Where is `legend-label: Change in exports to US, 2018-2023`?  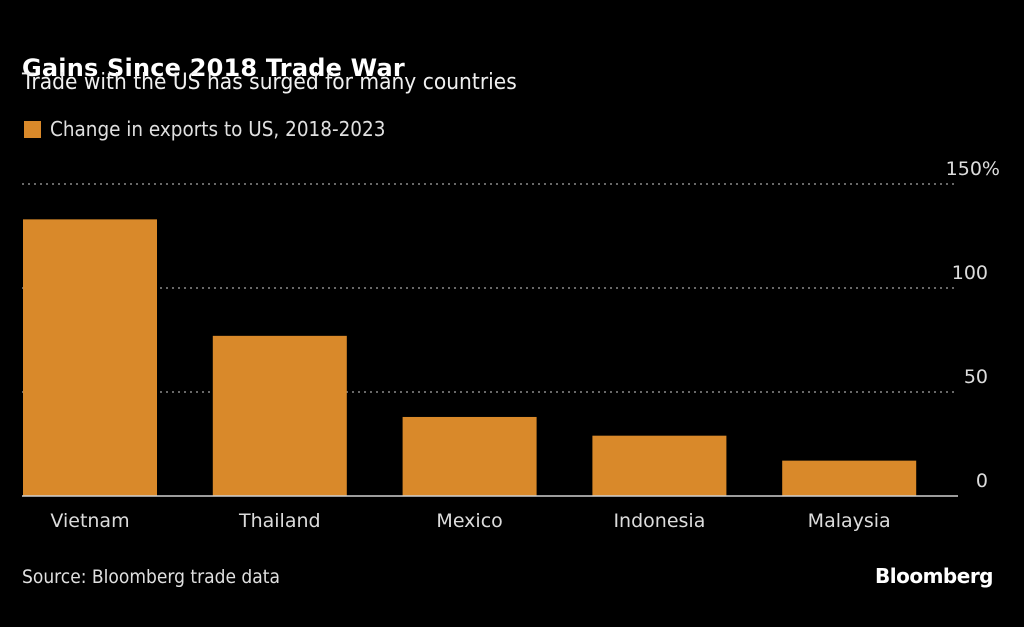
legend-label: Change in exports to US, 2018-2023 is located at coordinates (218, 129).